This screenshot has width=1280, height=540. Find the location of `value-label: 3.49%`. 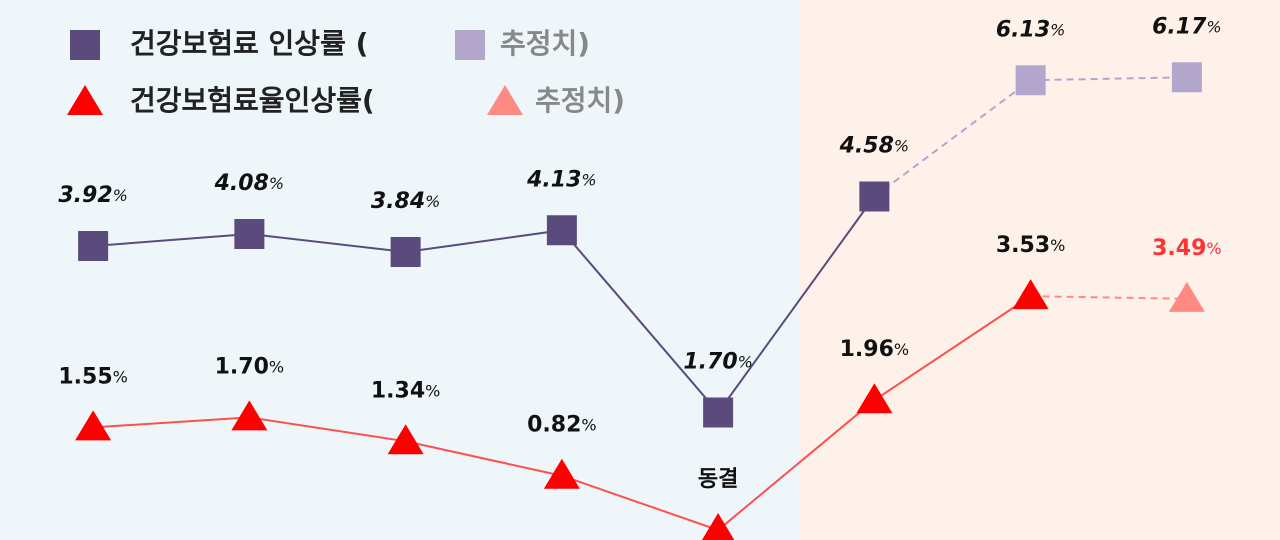

value-label: 3.49% is located at coordinates (1186, 248).